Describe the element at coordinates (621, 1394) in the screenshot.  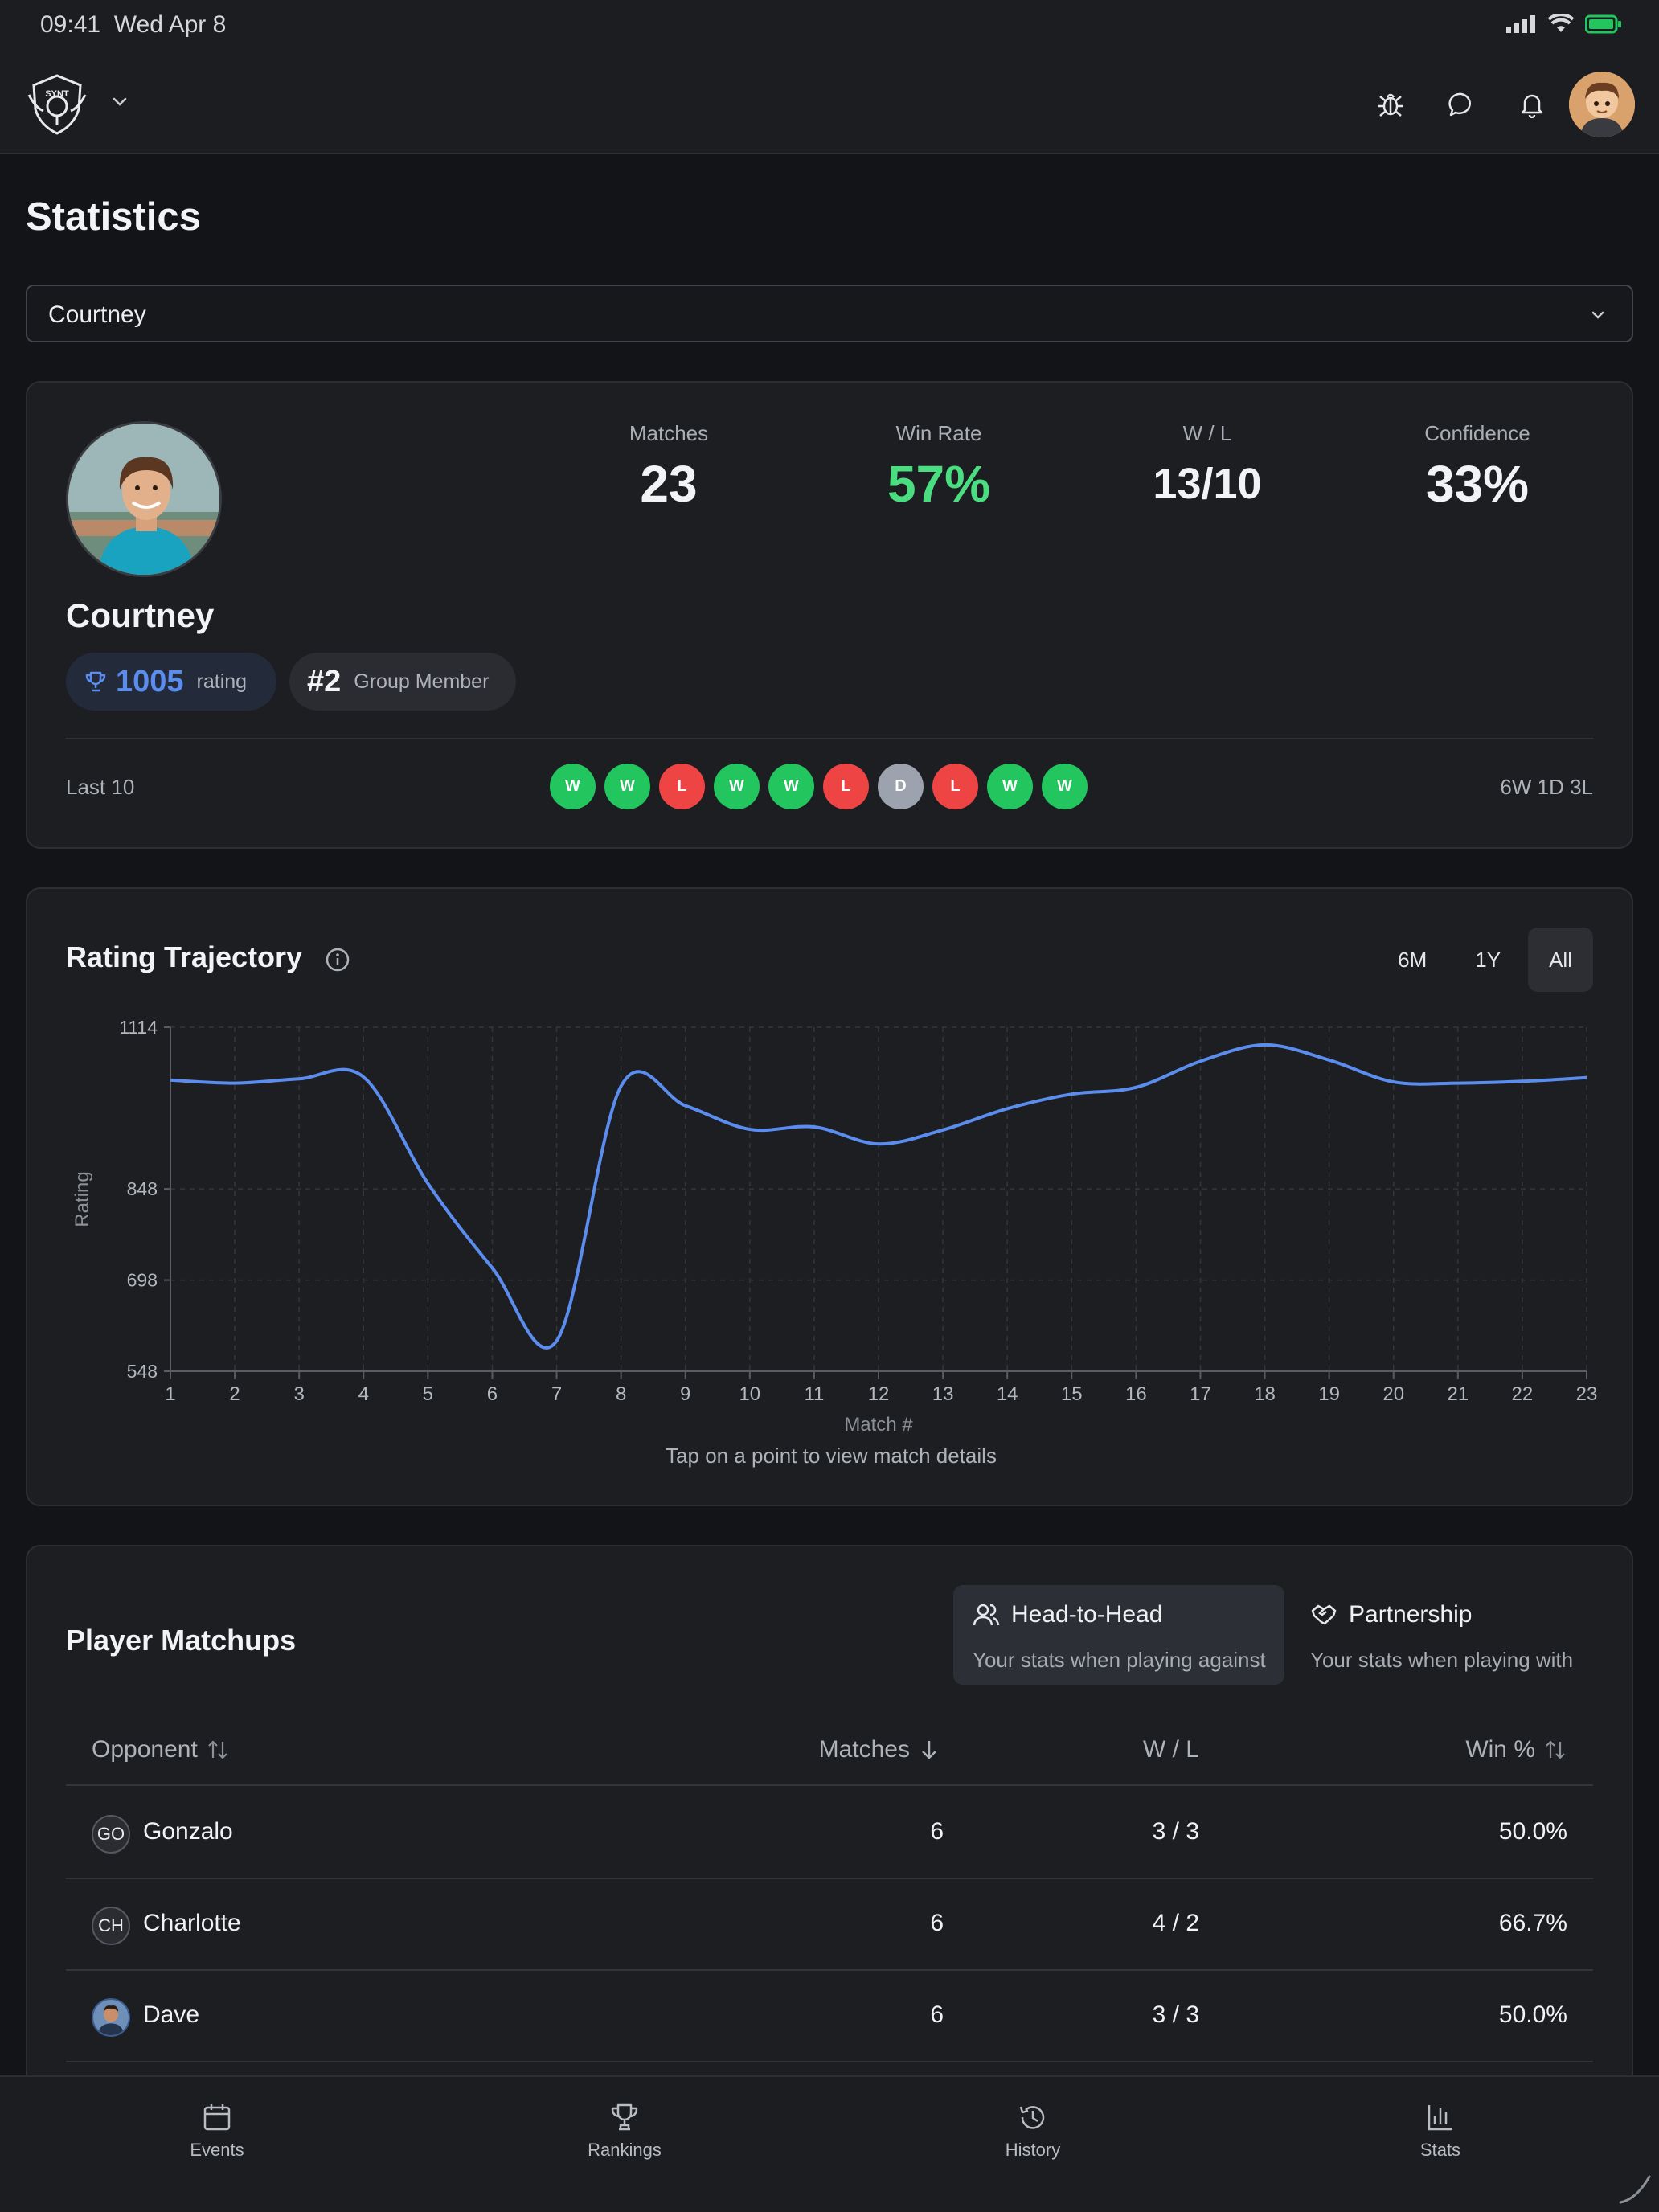
I see `x-tick-label: 8` at that location.